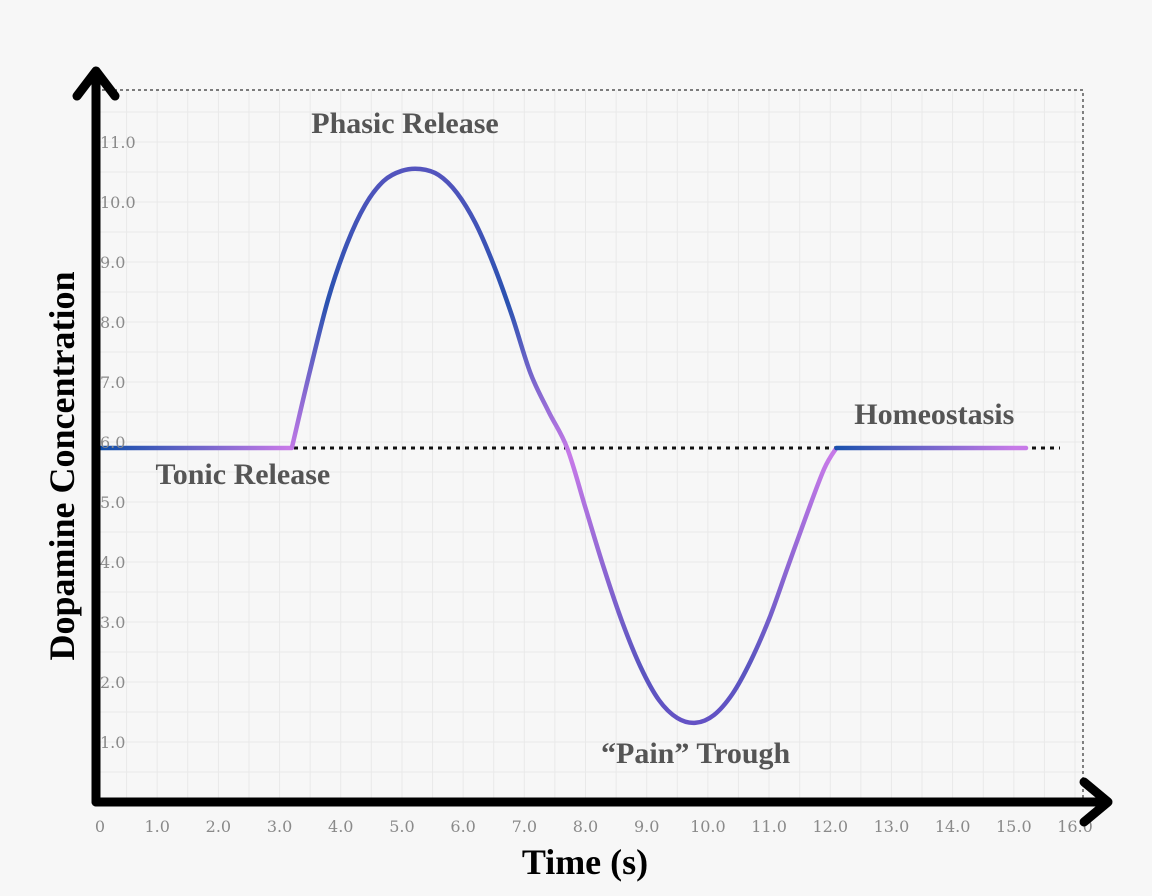  I want to click on x-tick-label: 0, so click(100, 826).